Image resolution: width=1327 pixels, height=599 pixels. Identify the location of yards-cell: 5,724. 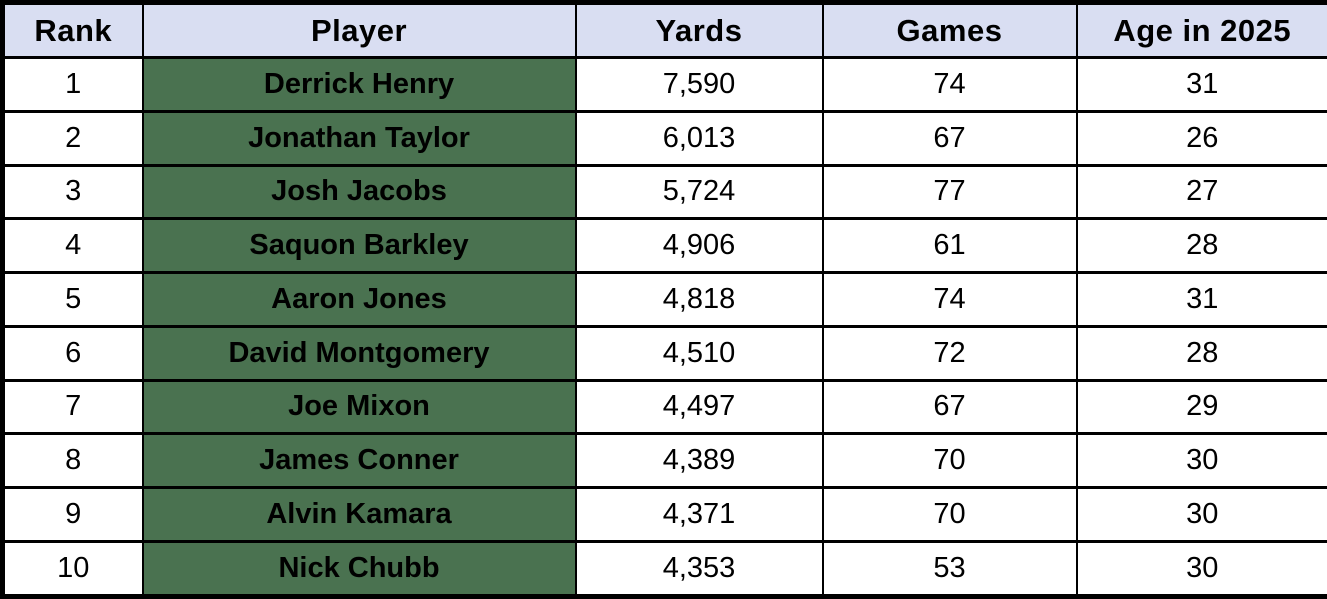
(699, 192).